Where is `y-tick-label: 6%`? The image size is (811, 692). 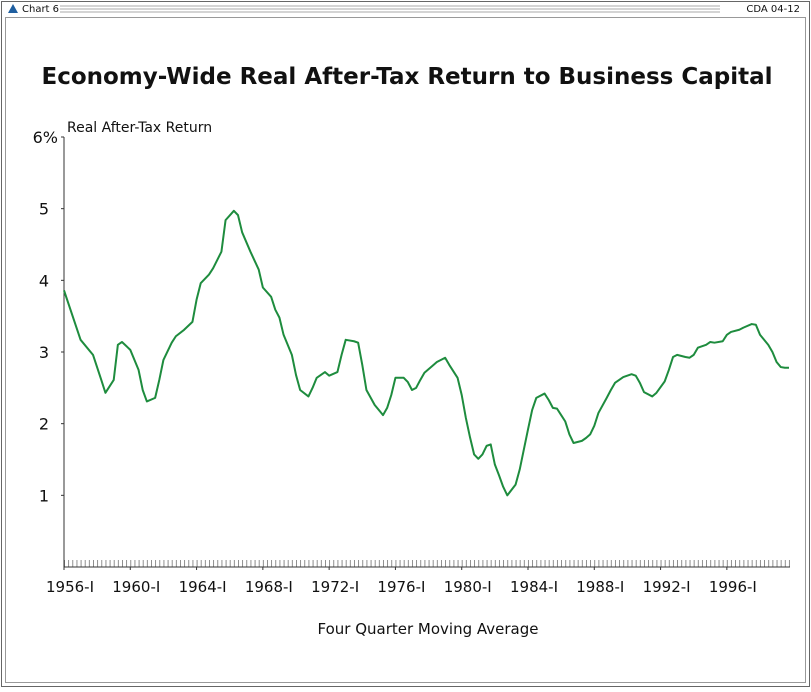
y-tick-label: 6% is located at coordinates (45, 137).